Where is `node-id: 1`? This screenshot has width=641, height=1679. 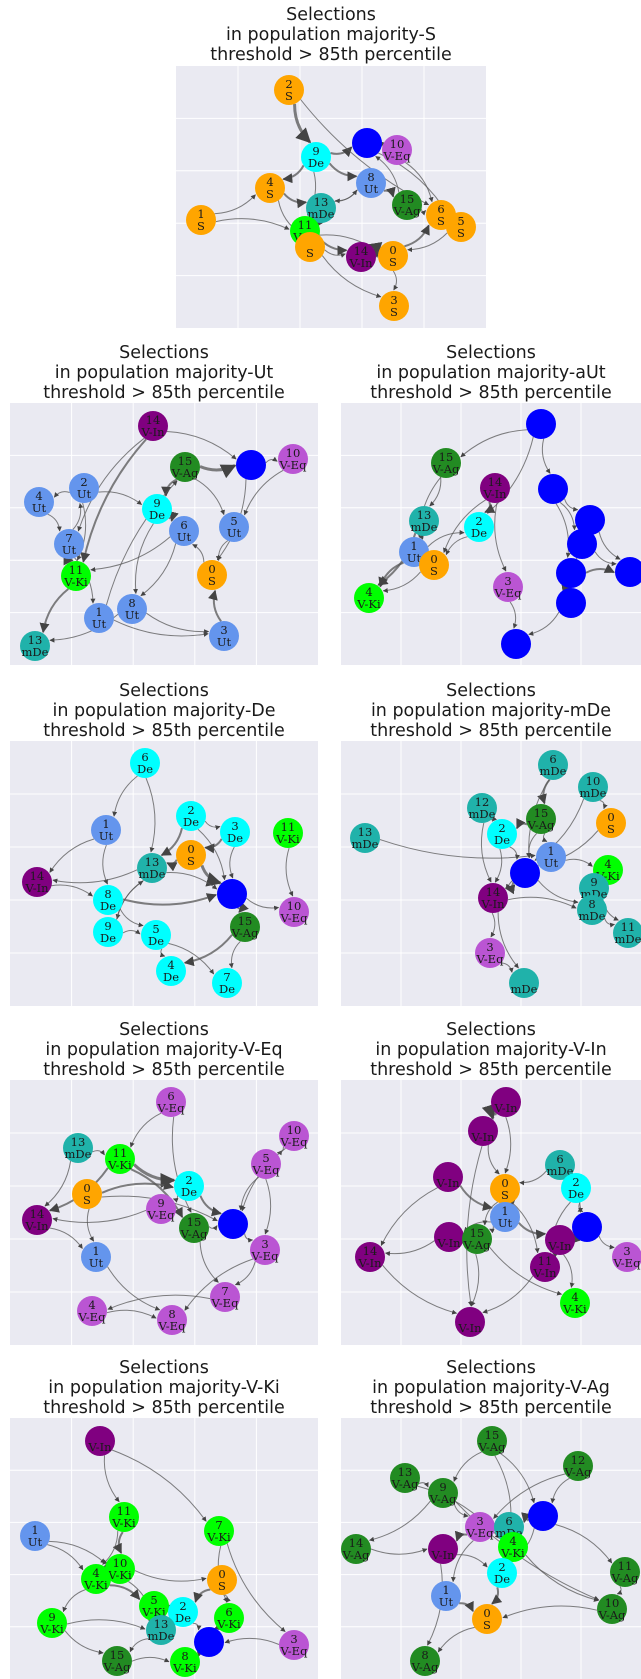
node-id: 1 is located at coordinates (504, 1211).